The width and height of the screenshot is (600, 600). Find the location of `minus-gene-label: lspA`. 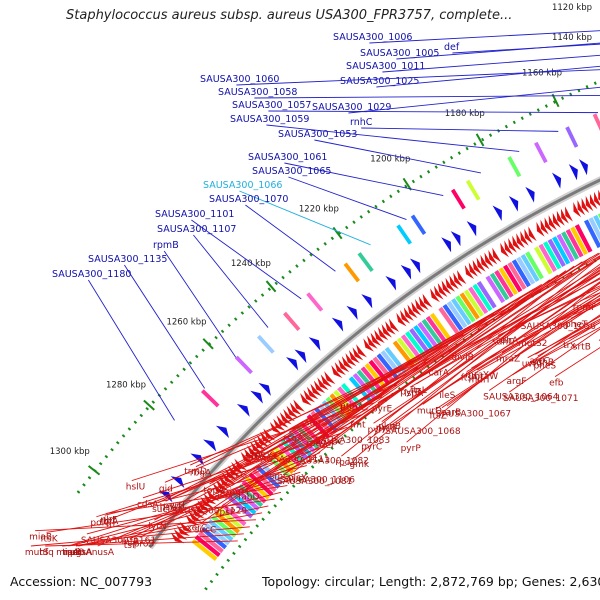

minus-gene-label: lspA is located at coordinates (414, 394).